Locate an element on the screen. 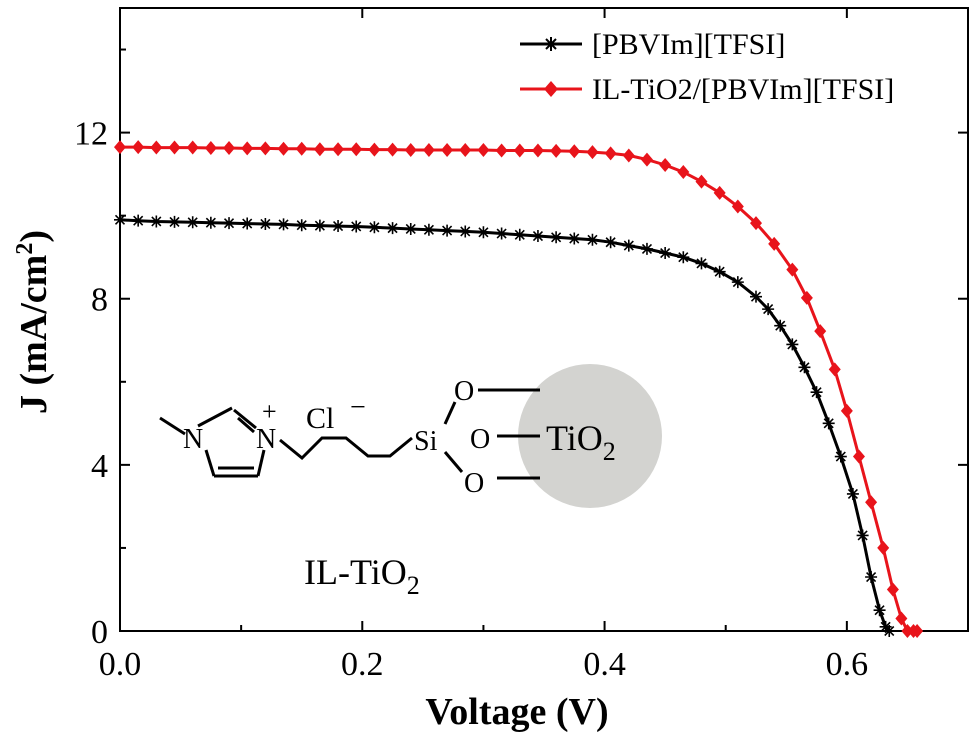  inset-caption-sub: 2 is located at coordinates (413, 585).